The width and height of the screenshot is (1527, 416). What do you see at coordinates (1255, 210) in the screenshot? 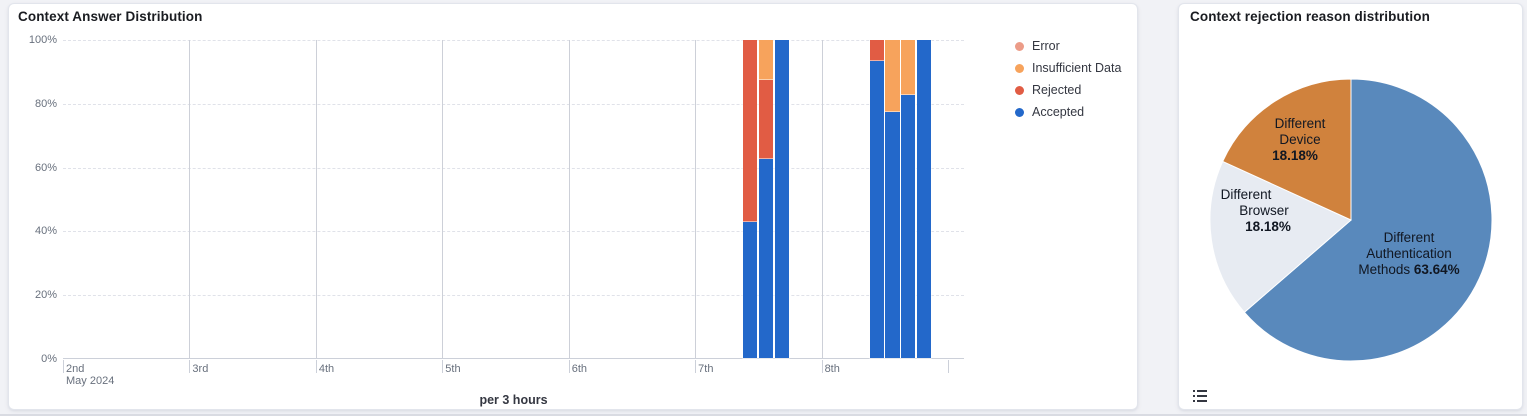
I see `pie-slice-label-different-browser: Different Browser 18.18%` at bounding box center [1255, 210].